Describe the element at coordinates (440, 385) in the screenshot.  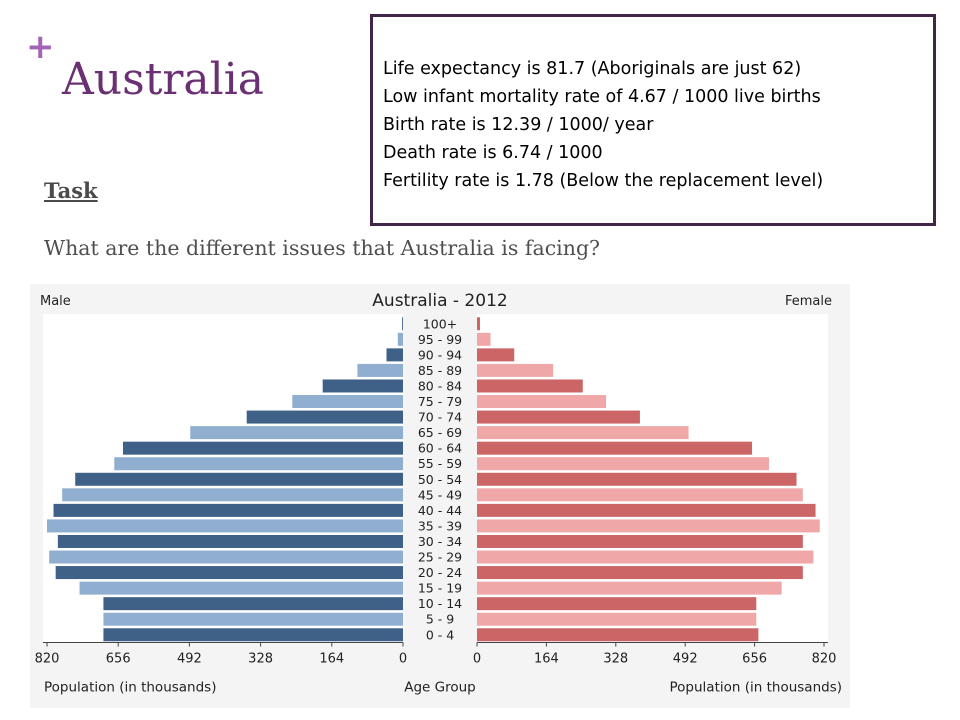
I see `age-group-label: 80 - 84` at that location.